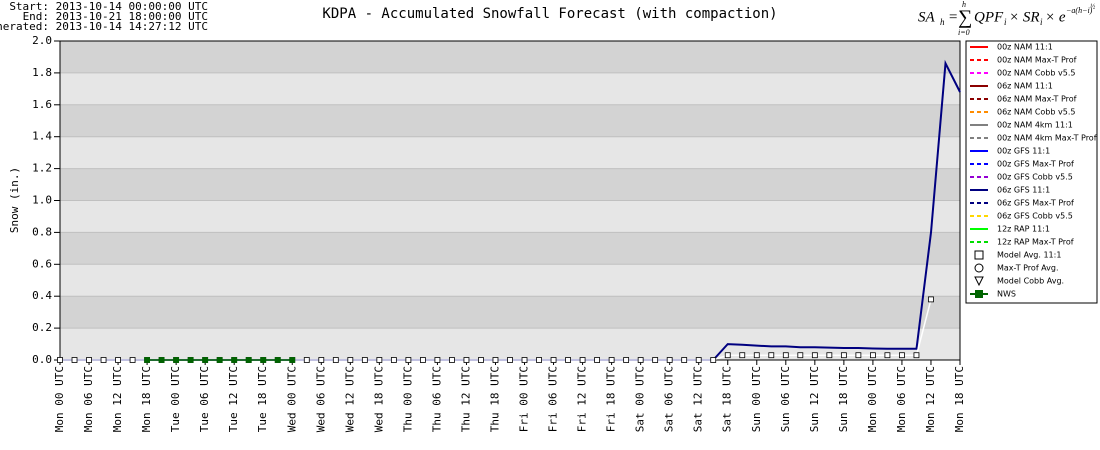 The height and width of the screenshot is (450, 1100). I want to click on x-tick-label: Thu 00 UTC, so click(407, 399).